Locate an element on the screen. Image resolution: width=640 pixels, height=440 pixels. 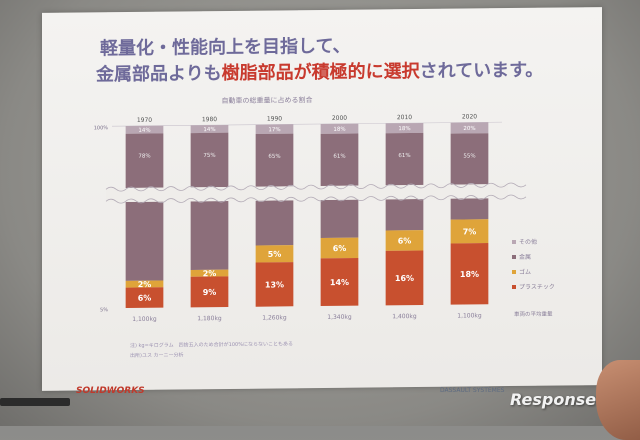
category-label: 1970 is located at coordinates (144, 120).